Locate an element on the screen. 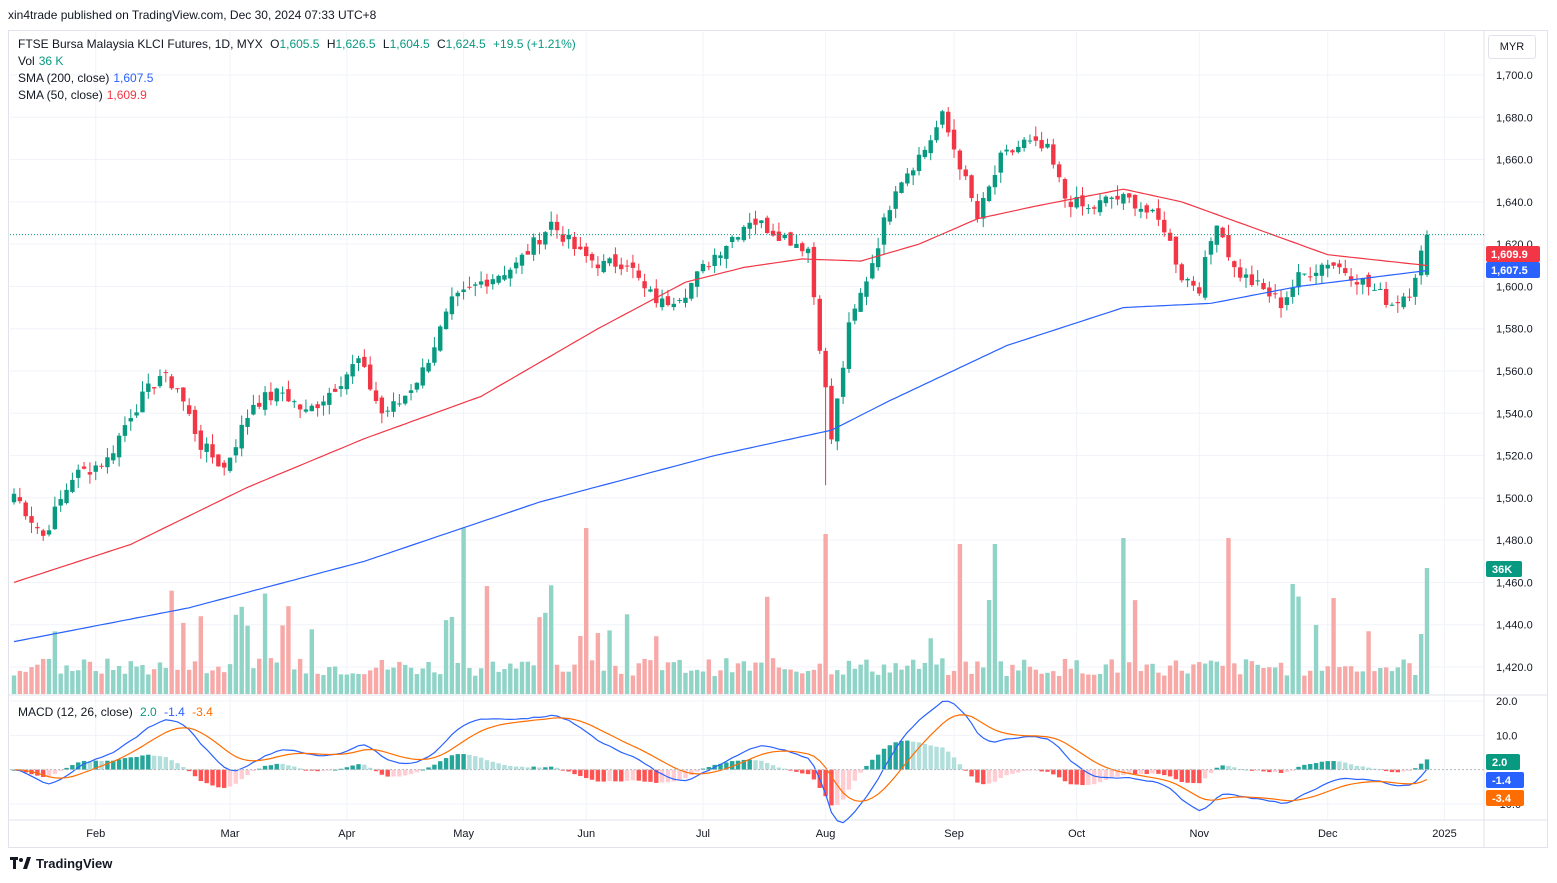  time-tick-label: Jul is located at coordinates (703, 834).